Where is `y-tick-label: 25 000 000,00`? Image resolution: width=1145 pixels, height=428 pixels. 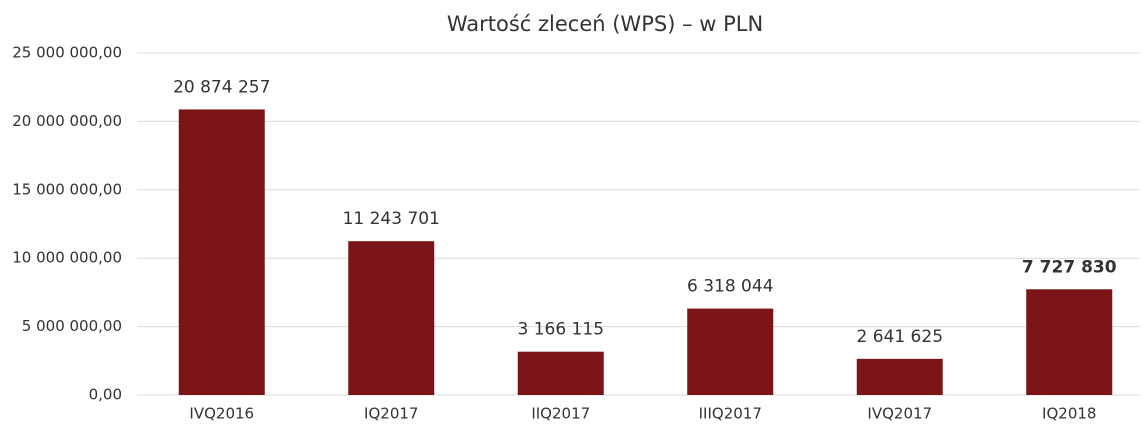 y-tick-label: 25 000 000,00 is located at coordinates (67, 53).